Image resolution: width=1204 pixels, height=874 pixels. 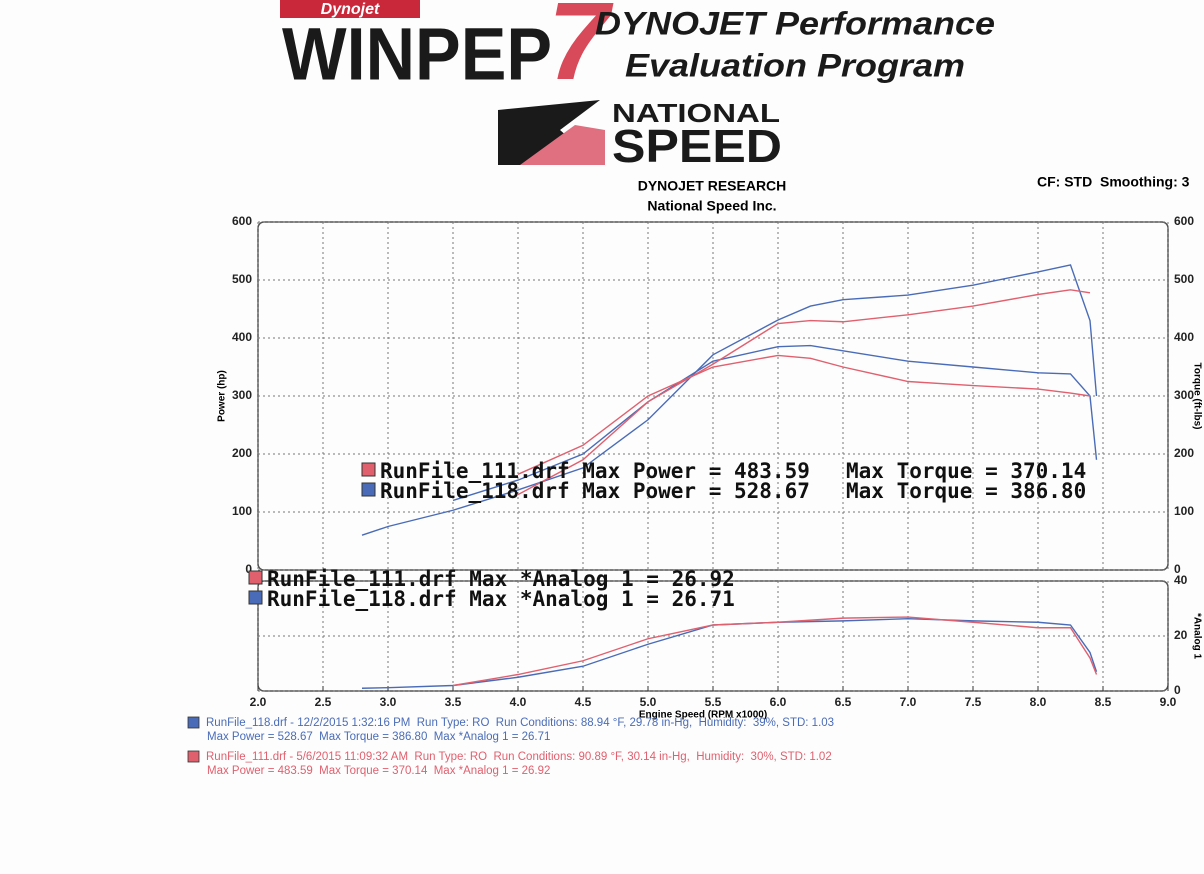 I want to click on company: DYNOJET RESEARCH, so click(x=712, y=186).